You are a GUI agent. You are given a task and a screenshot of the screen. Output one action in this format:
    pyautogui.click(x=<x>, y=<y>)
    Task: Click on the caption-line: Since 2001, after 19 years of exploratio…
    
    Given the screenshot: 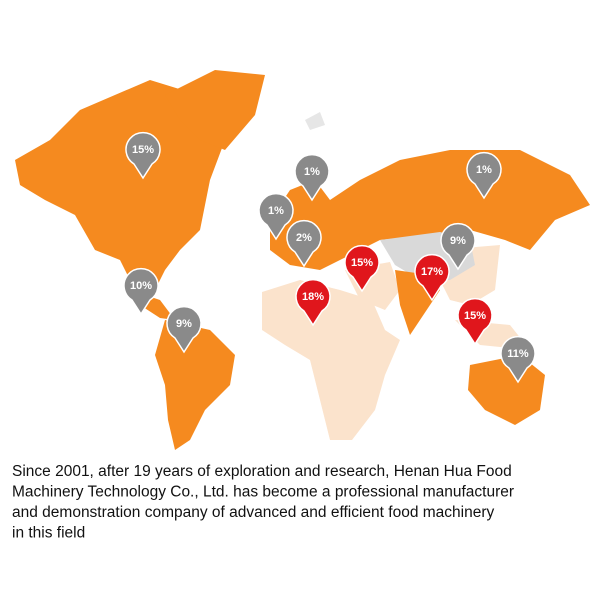 What is the action you would take?
    pyautogui.click(x=262, y=471)
    